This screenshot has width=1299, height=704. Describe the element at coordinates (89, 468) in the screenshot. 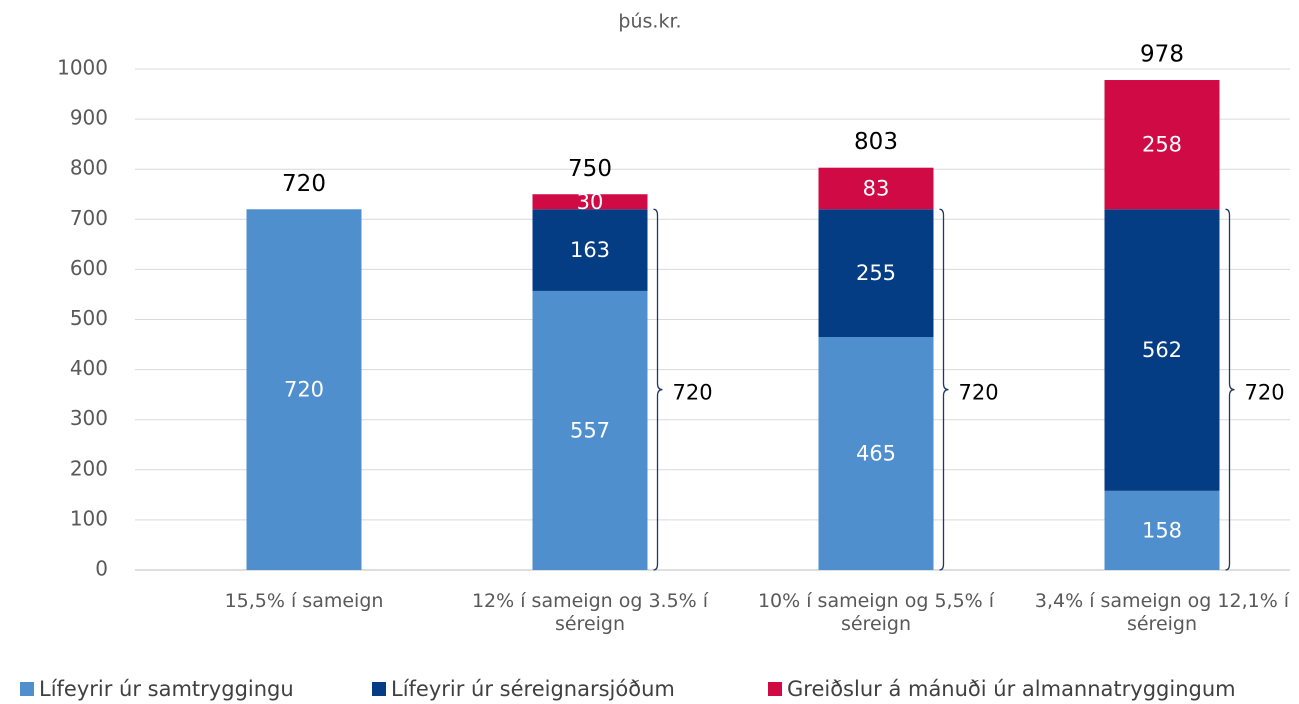

I see `y-tick-label: 200` at that location.